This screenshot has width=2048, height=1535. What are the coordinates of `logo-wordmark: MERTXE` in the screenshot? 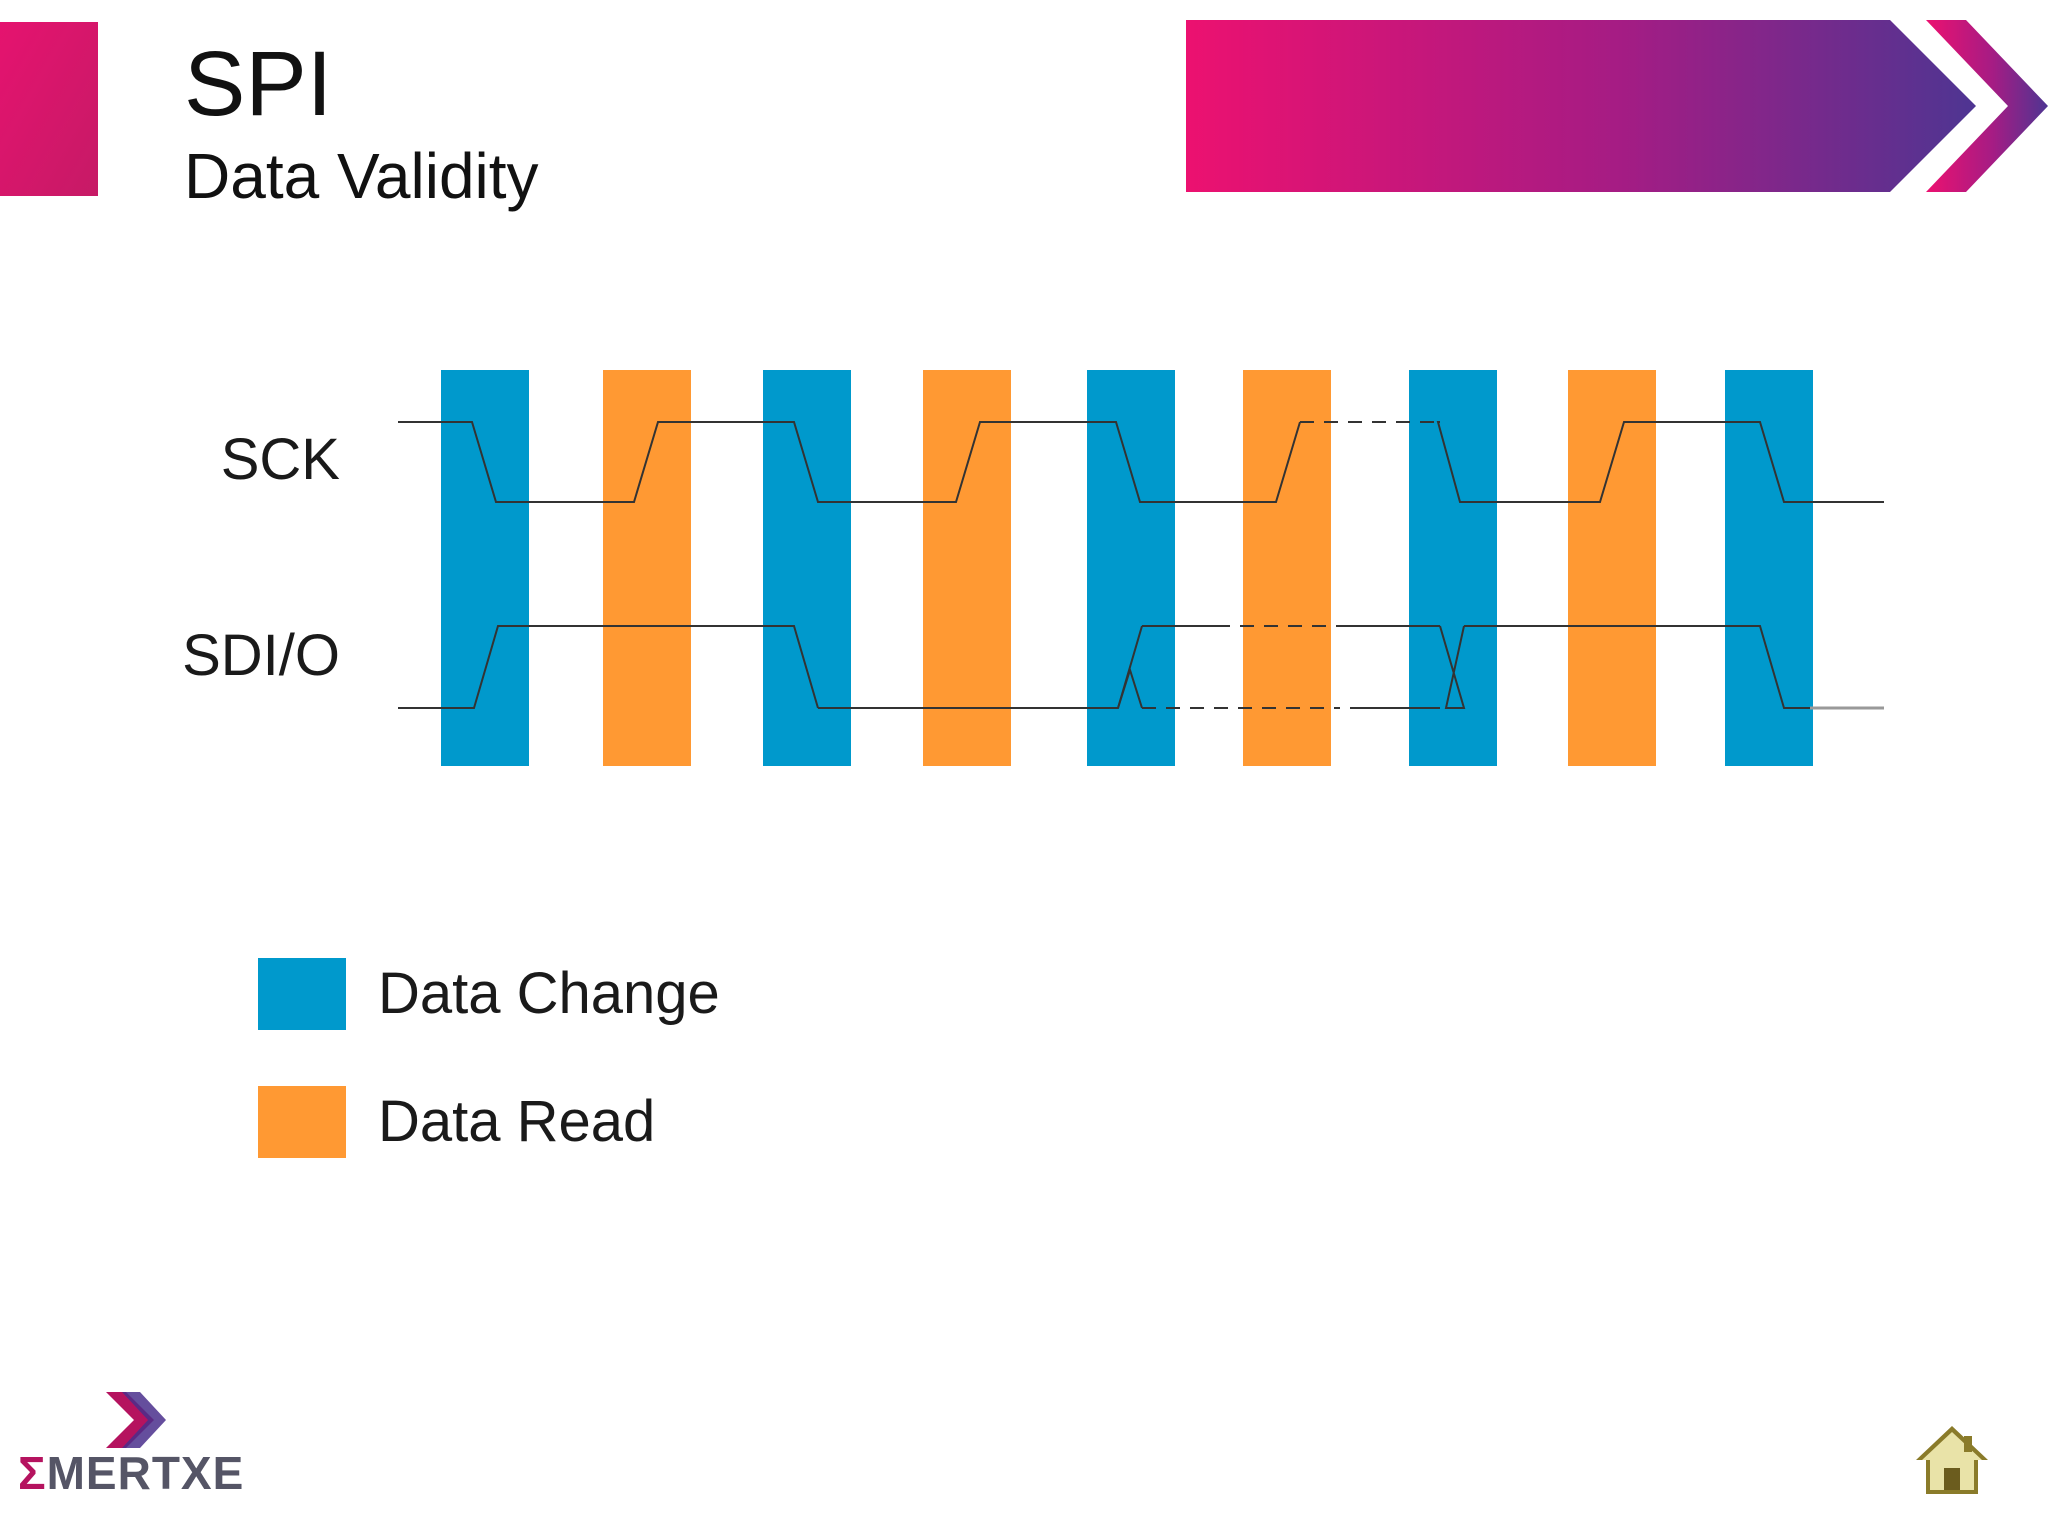 It's located at (145, 1473).